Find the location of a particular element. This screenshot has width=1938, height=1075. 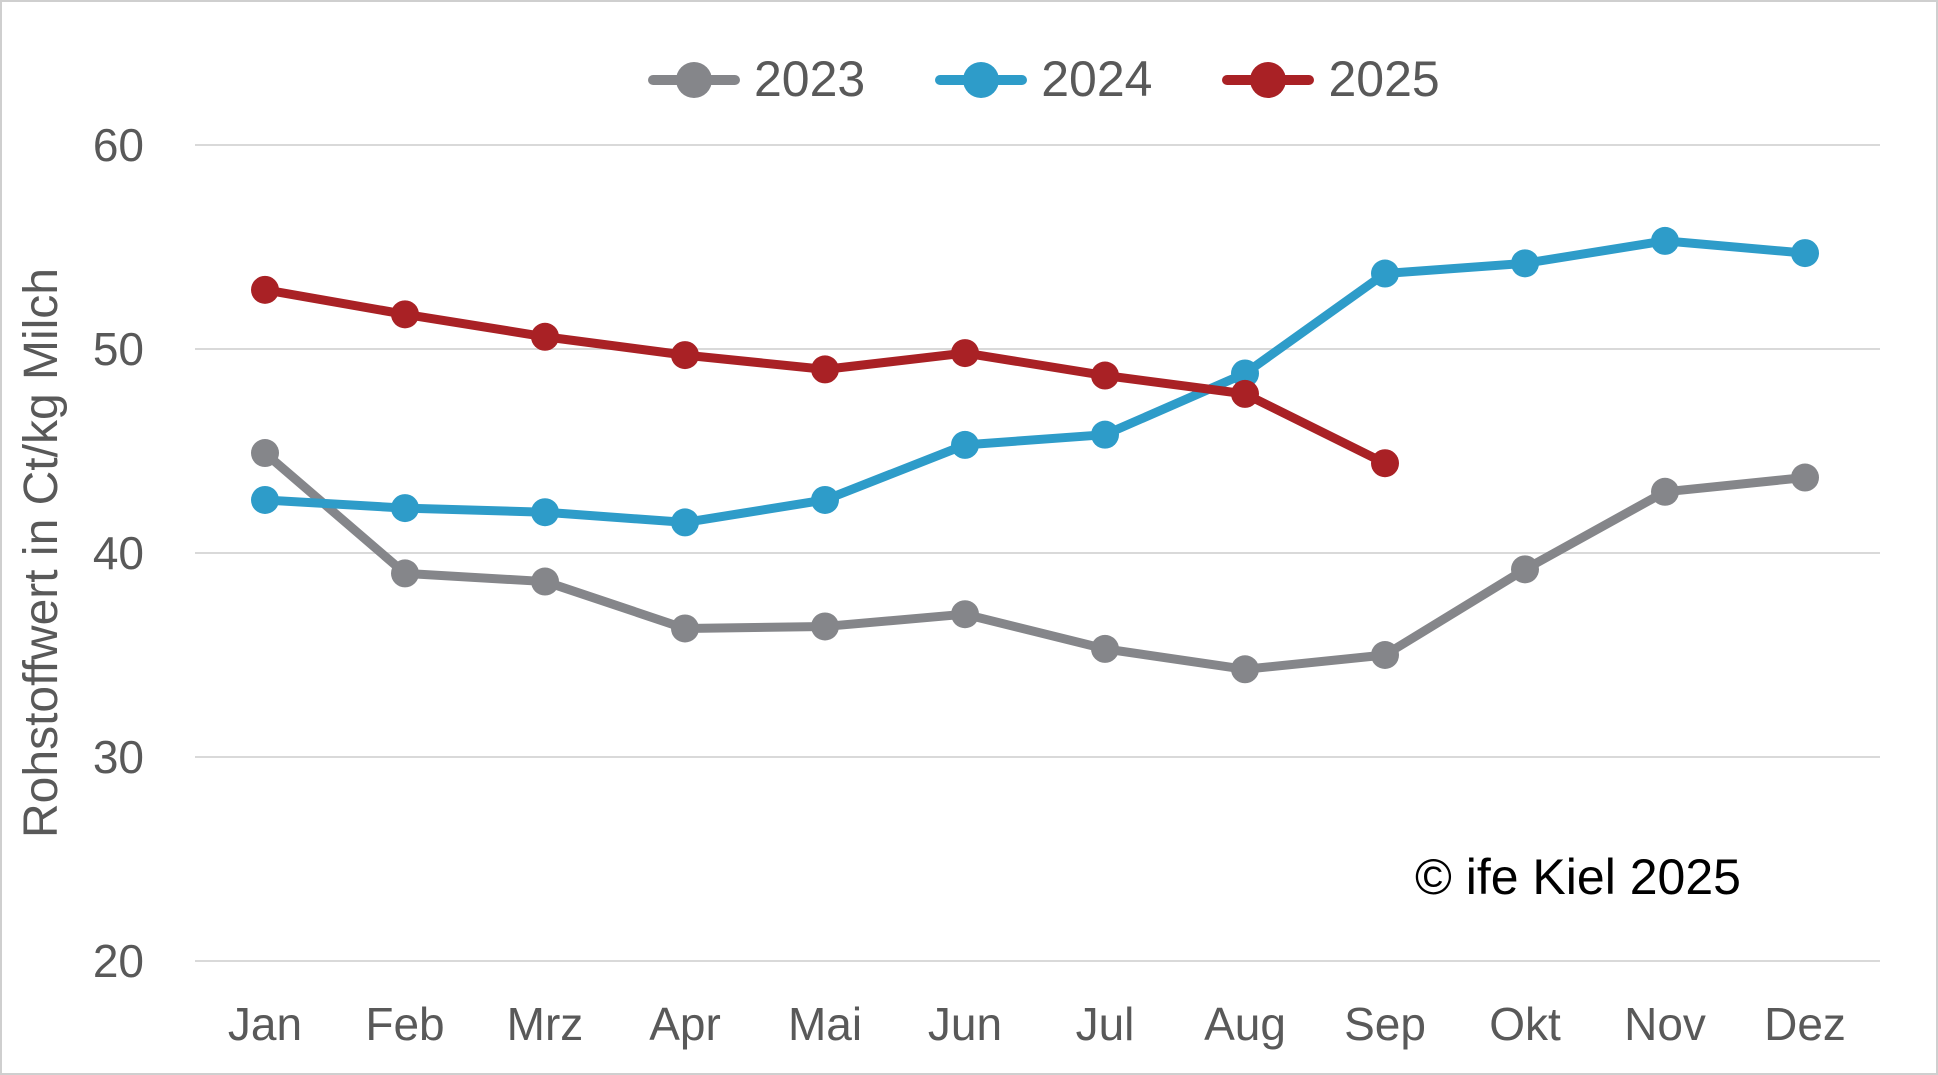

legend-label-2025: 2025 is located at coordinates (1384, 79).